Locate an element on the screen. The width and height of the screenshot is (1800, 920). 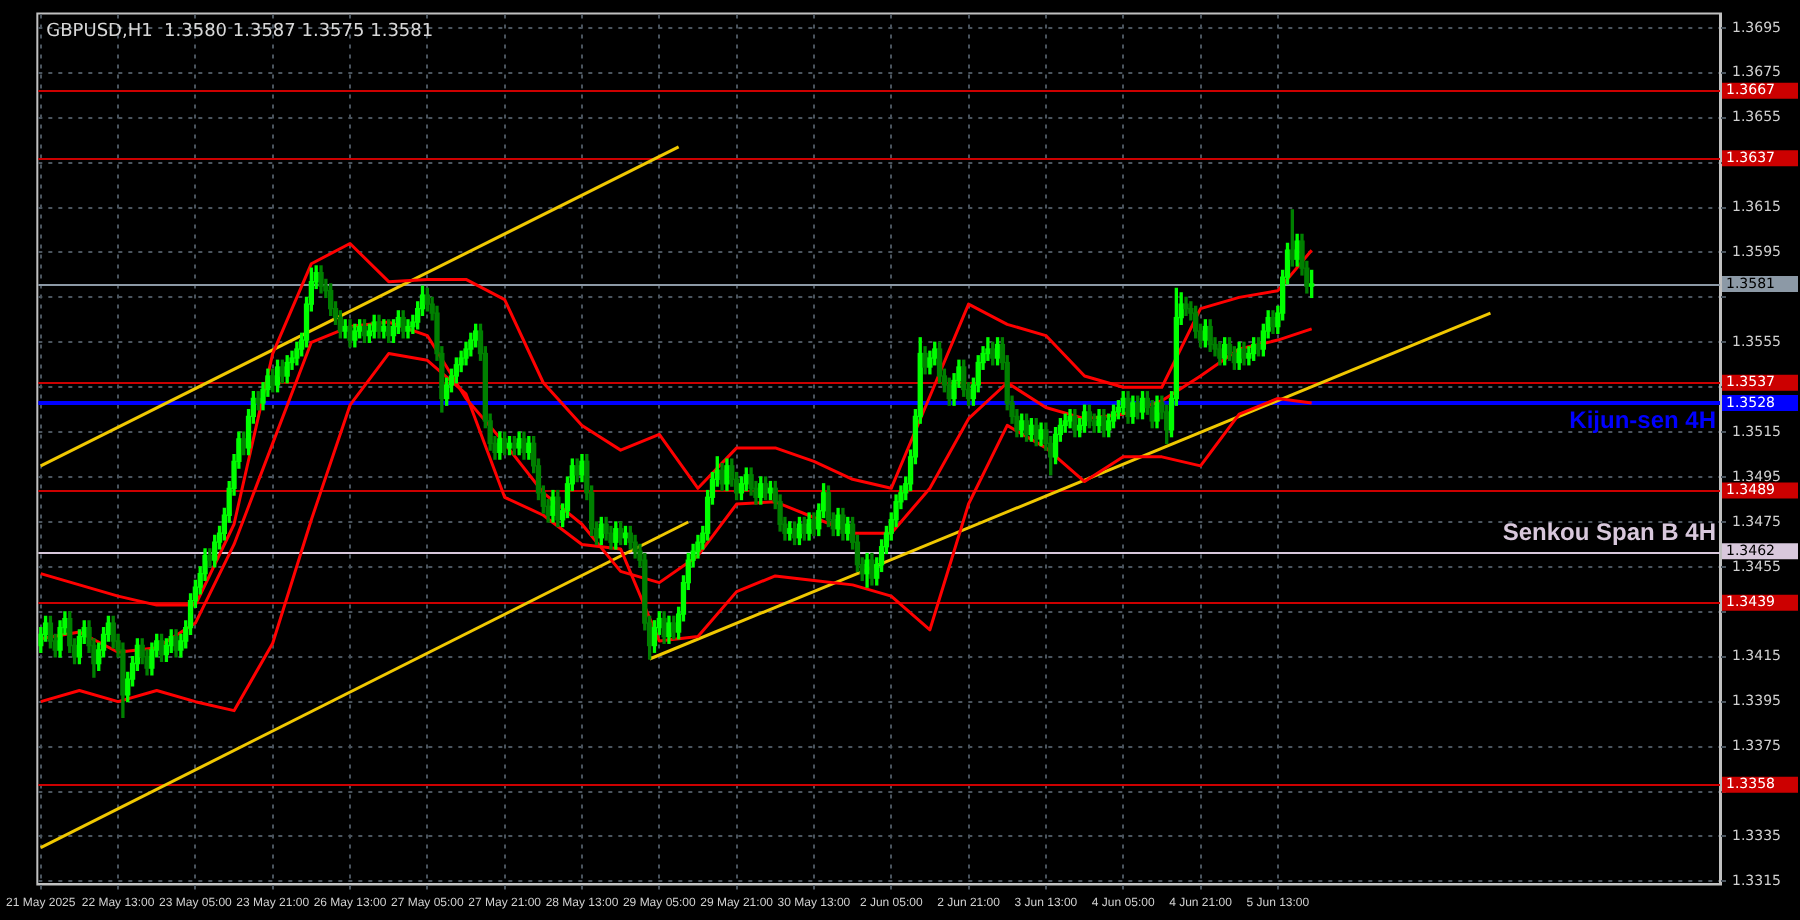
chart-title: GBPUSD,H1 1.3580 1.3587 1.3575 1.3581 is located at coordinates (240, 32).